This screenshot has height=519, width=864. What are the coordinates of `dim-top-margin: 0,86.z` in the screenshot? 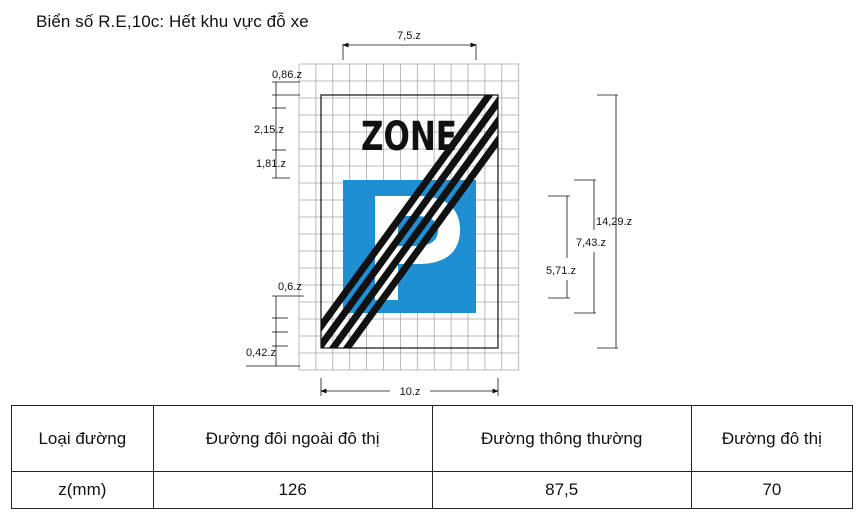 It's located at (287, 75).